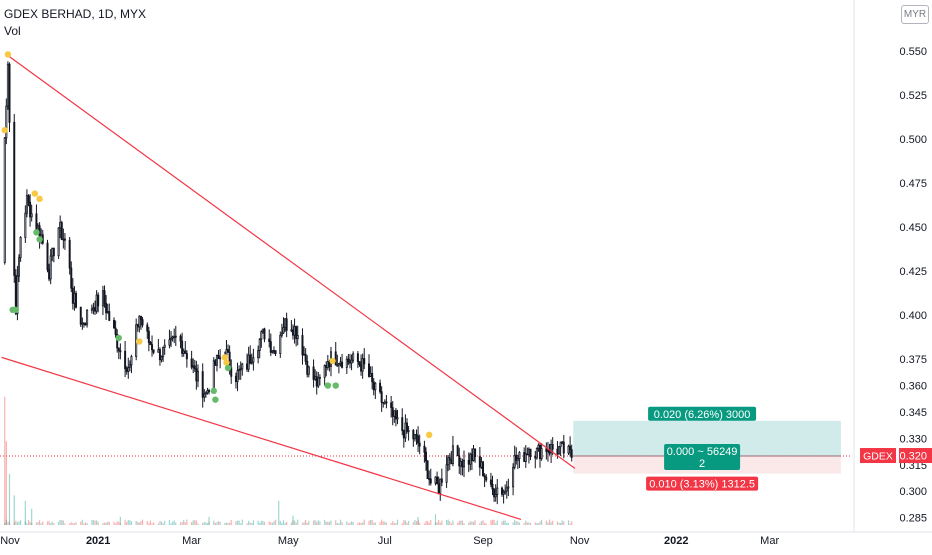 Image resolution: width=932 pixels, height=555 pixels. What do you see at coordinates (385, 541) in the screenshot?
I see `x-tick-label: Jul` at bounding box center [385, 541].